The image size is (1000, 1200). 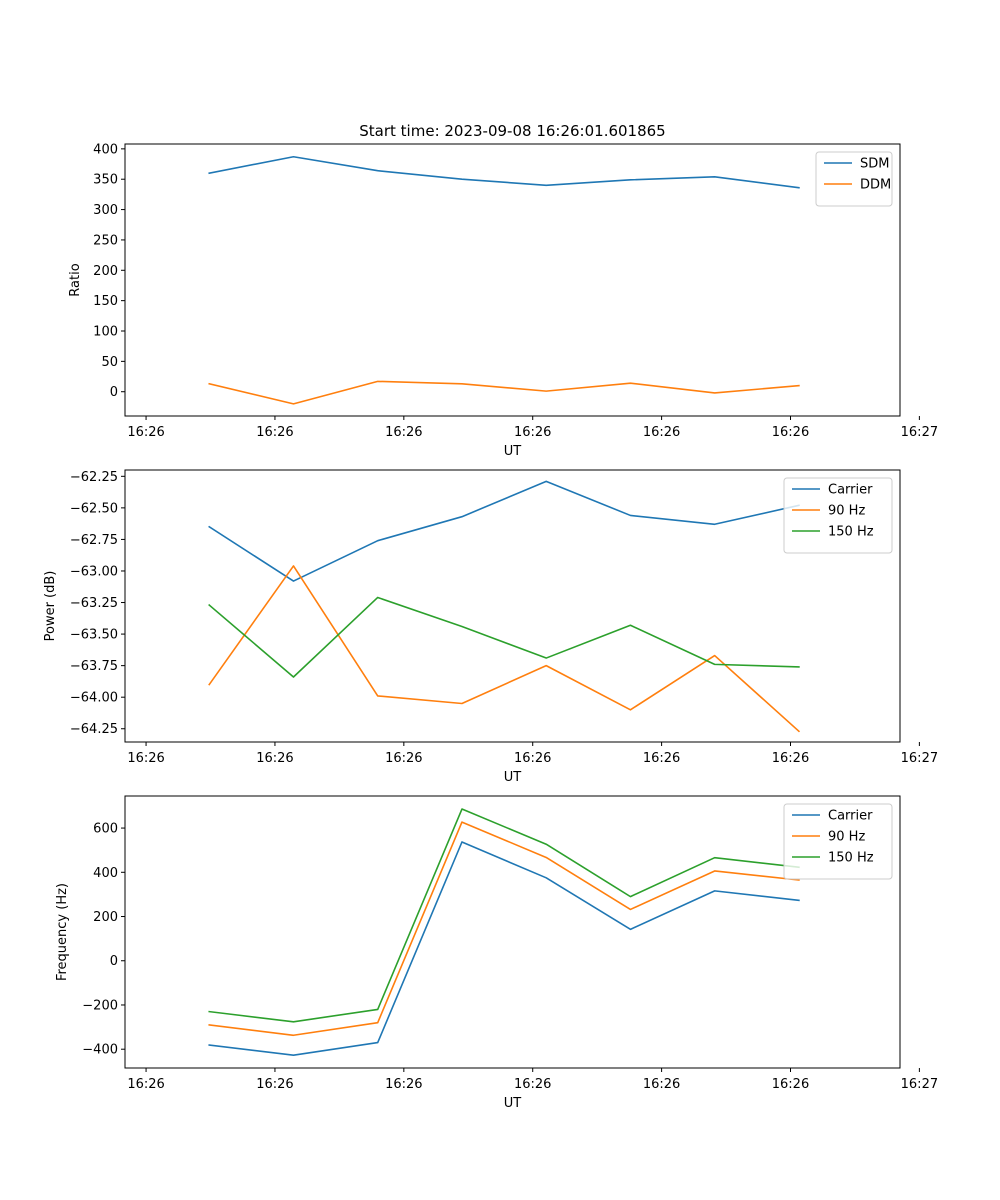 What do you see at coordinates (94, 571) in the screenshot?
I see `y-tick-label: −63.00` at bounding box center [94, 571].